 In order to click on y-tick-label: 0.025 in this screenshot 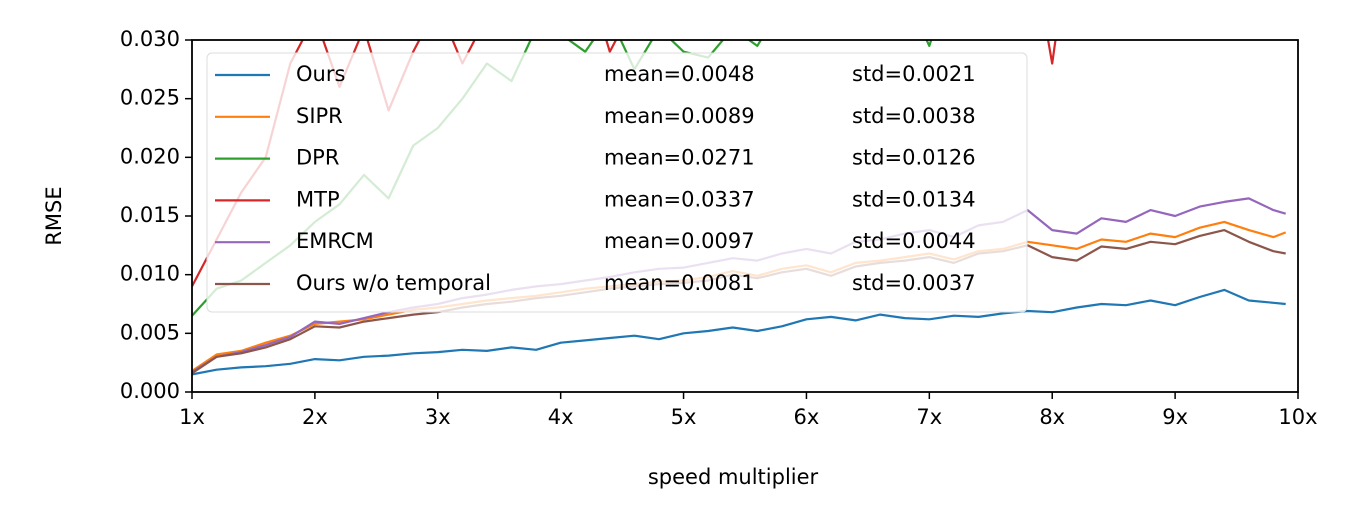, I will do `click(150, 98)`.